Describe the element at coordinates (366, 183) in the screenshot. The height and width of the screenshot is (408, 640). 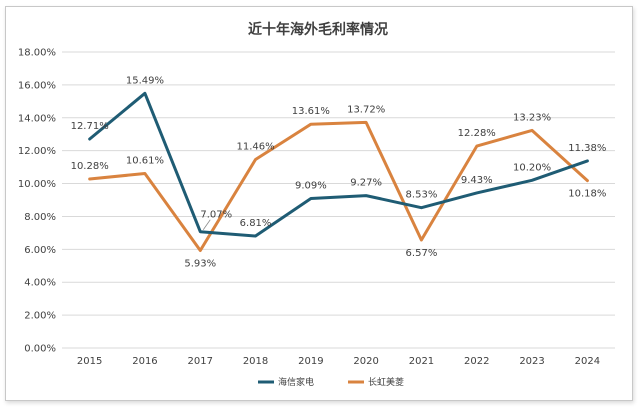
I see `data-label: 9.27%` at that location.